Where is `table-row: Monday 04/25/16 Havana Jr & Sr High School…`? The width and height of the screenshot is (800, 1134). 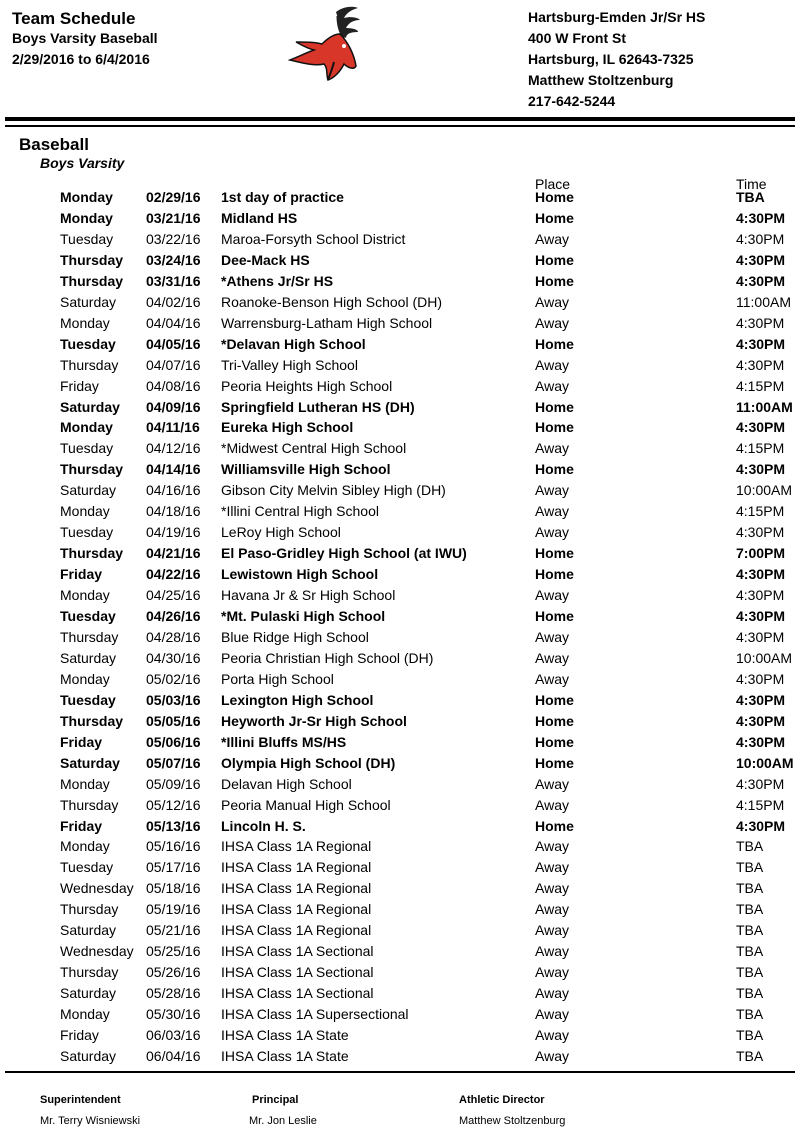
table-row: Monday 04/25/16 Havana Jr & Sr High School… is located at coordinates (400, 595).